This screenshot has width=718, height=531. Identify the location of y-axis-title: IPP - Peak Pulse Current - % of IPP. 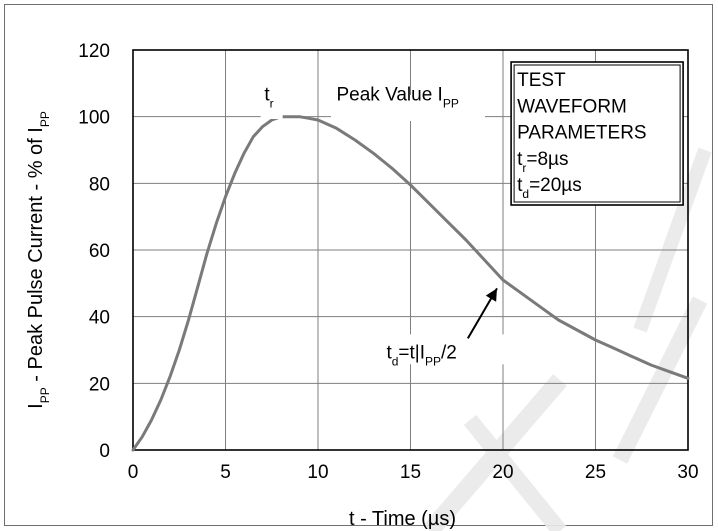
(38, 260).